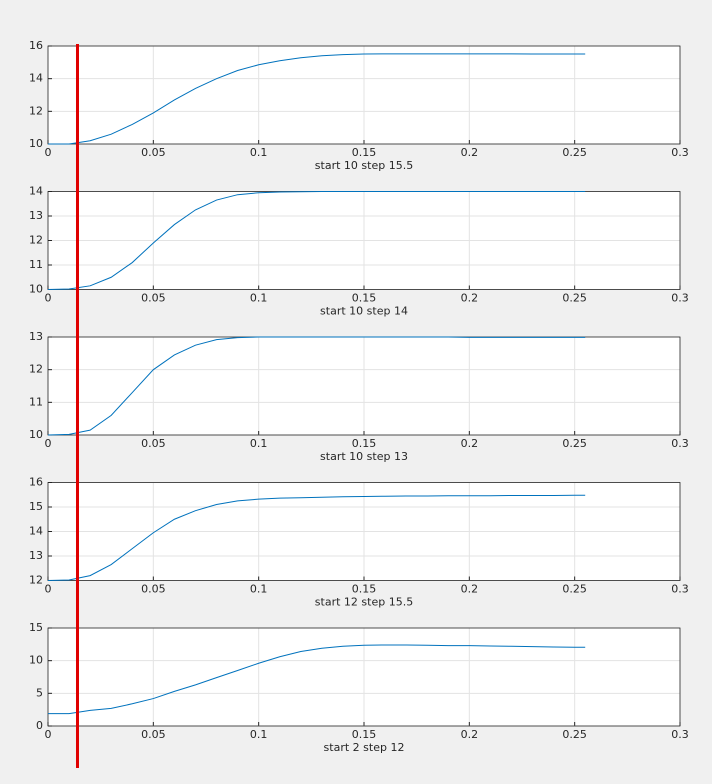 This screenshot has height=784, width=712. Describe the element at coordinates (364, 602) in the screenshot. I see `x-axis-label: start 12 step 15.5` at that location.